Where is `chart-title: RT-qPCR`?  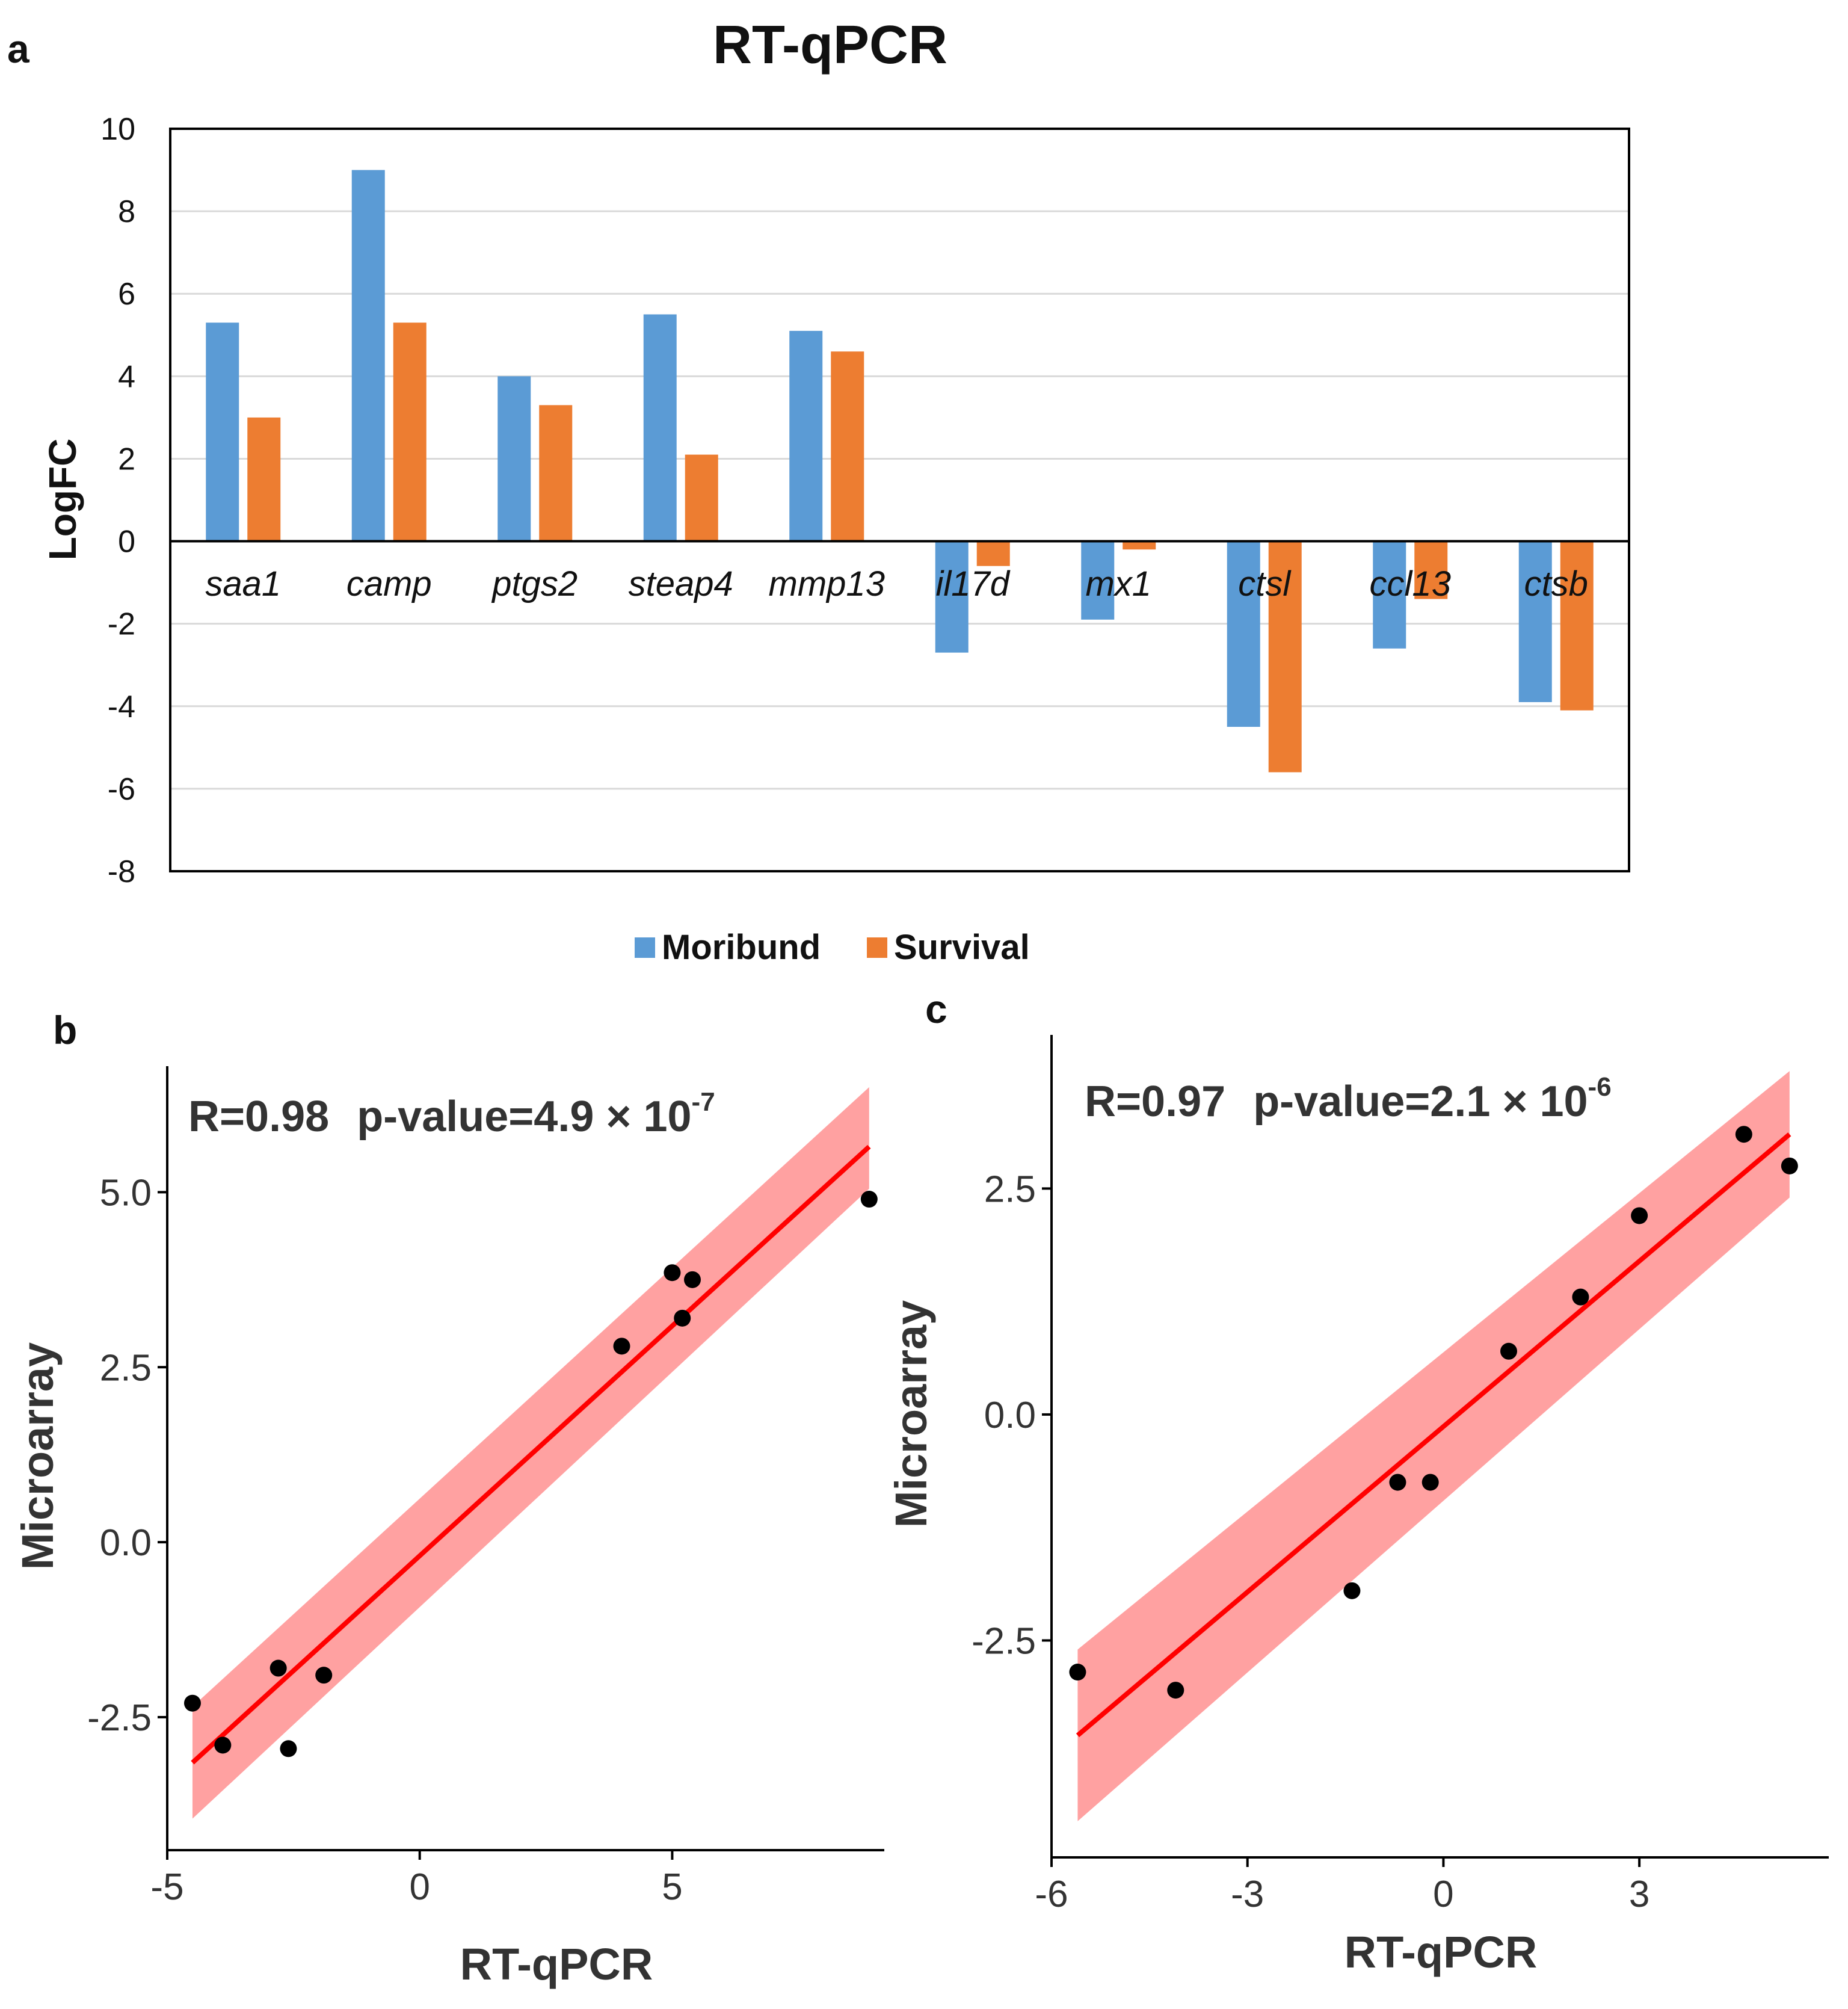 chart-title: RT-qPCR is located at coordinates (830, 45).